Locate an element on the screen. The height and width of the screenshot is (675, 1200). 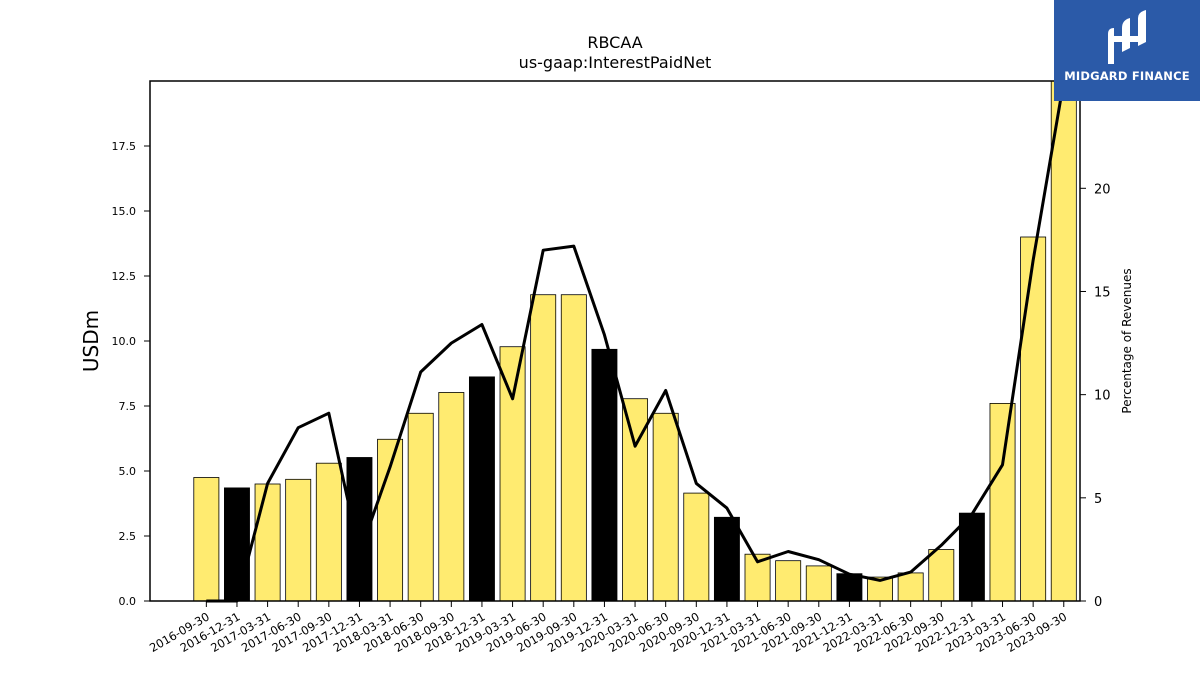
y-axis-label: USDm is located at coordinates (91, 341).